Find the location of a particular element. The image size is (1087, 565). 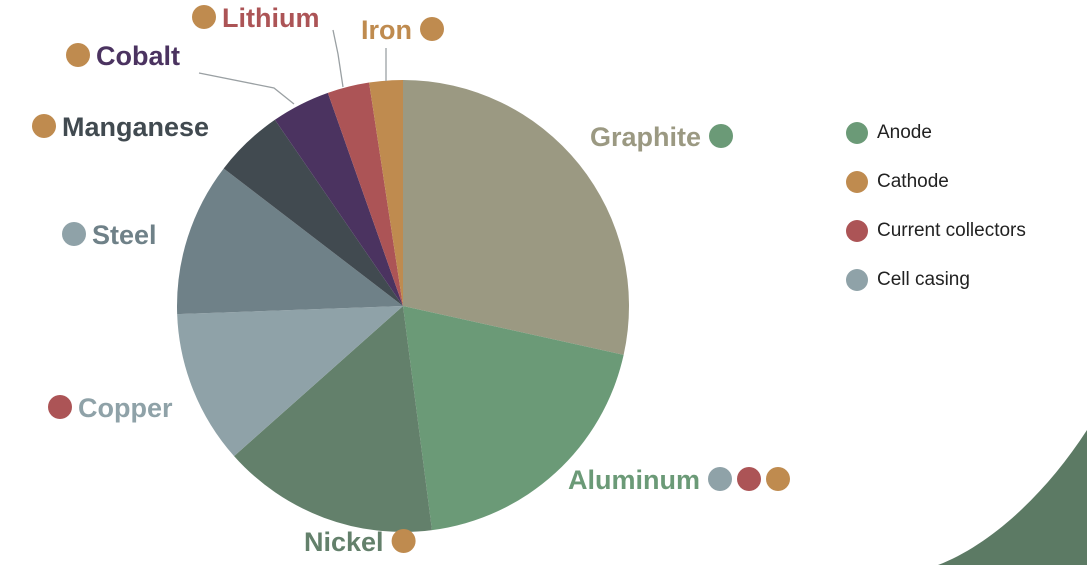

pie-slice-graphite is located at coordinates (516, 217).